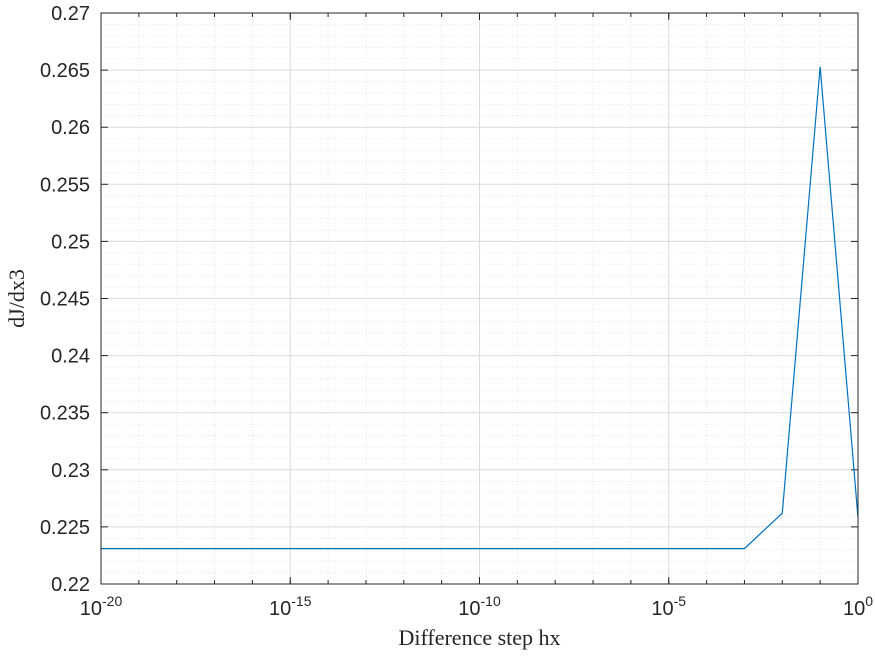 The width and height of the screenshot is (875, 661). I want to click on y-tick-label: 0.235, so click(65, 414).